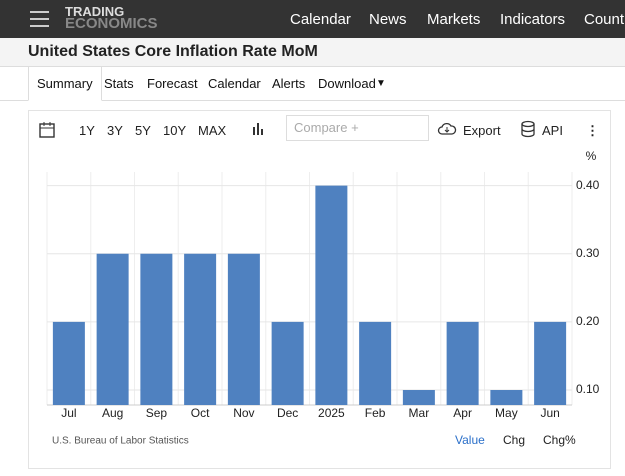 Image resolution: width=625 pixels, height=476 pixels. Describe the element at coordinates (258, 129) in the screenshot. I see `chart-type-icon` at that location.